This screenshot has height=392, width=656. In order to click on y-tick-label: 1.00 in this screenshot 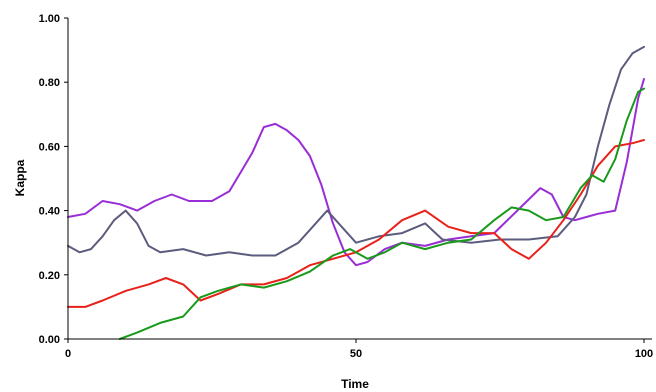, I will do `click(49, 19)`.